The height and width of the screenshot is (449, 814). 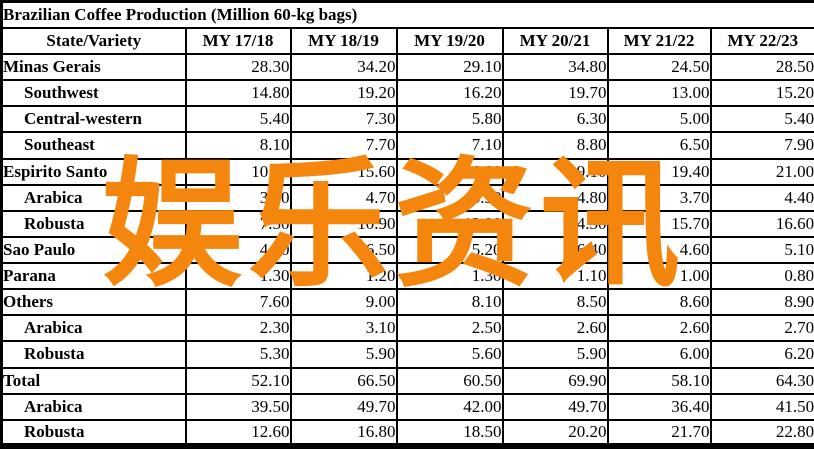 I want to click on value-cell: 16.20, so click(x=449, y=93).